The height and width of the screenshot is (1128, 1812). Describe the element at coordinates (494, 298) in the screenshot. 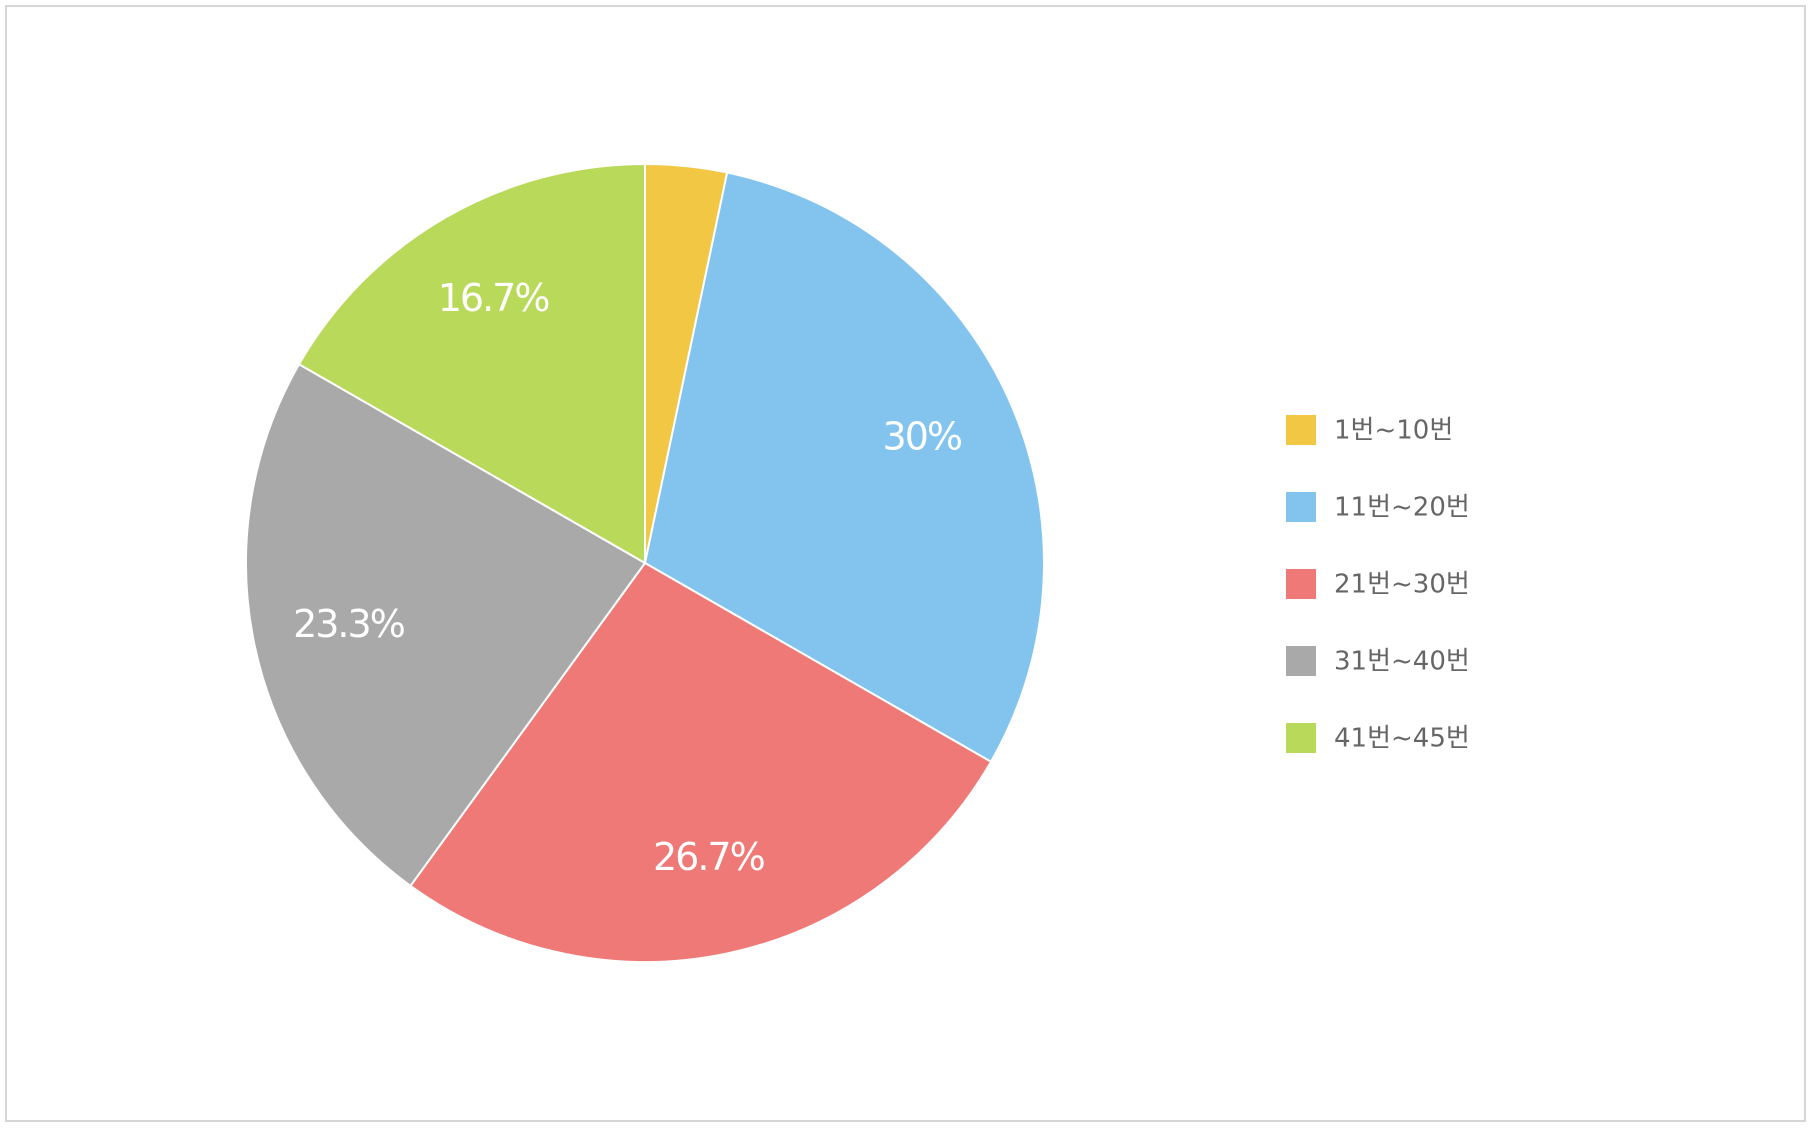

I see `slice-label: 16.7%` at that location.